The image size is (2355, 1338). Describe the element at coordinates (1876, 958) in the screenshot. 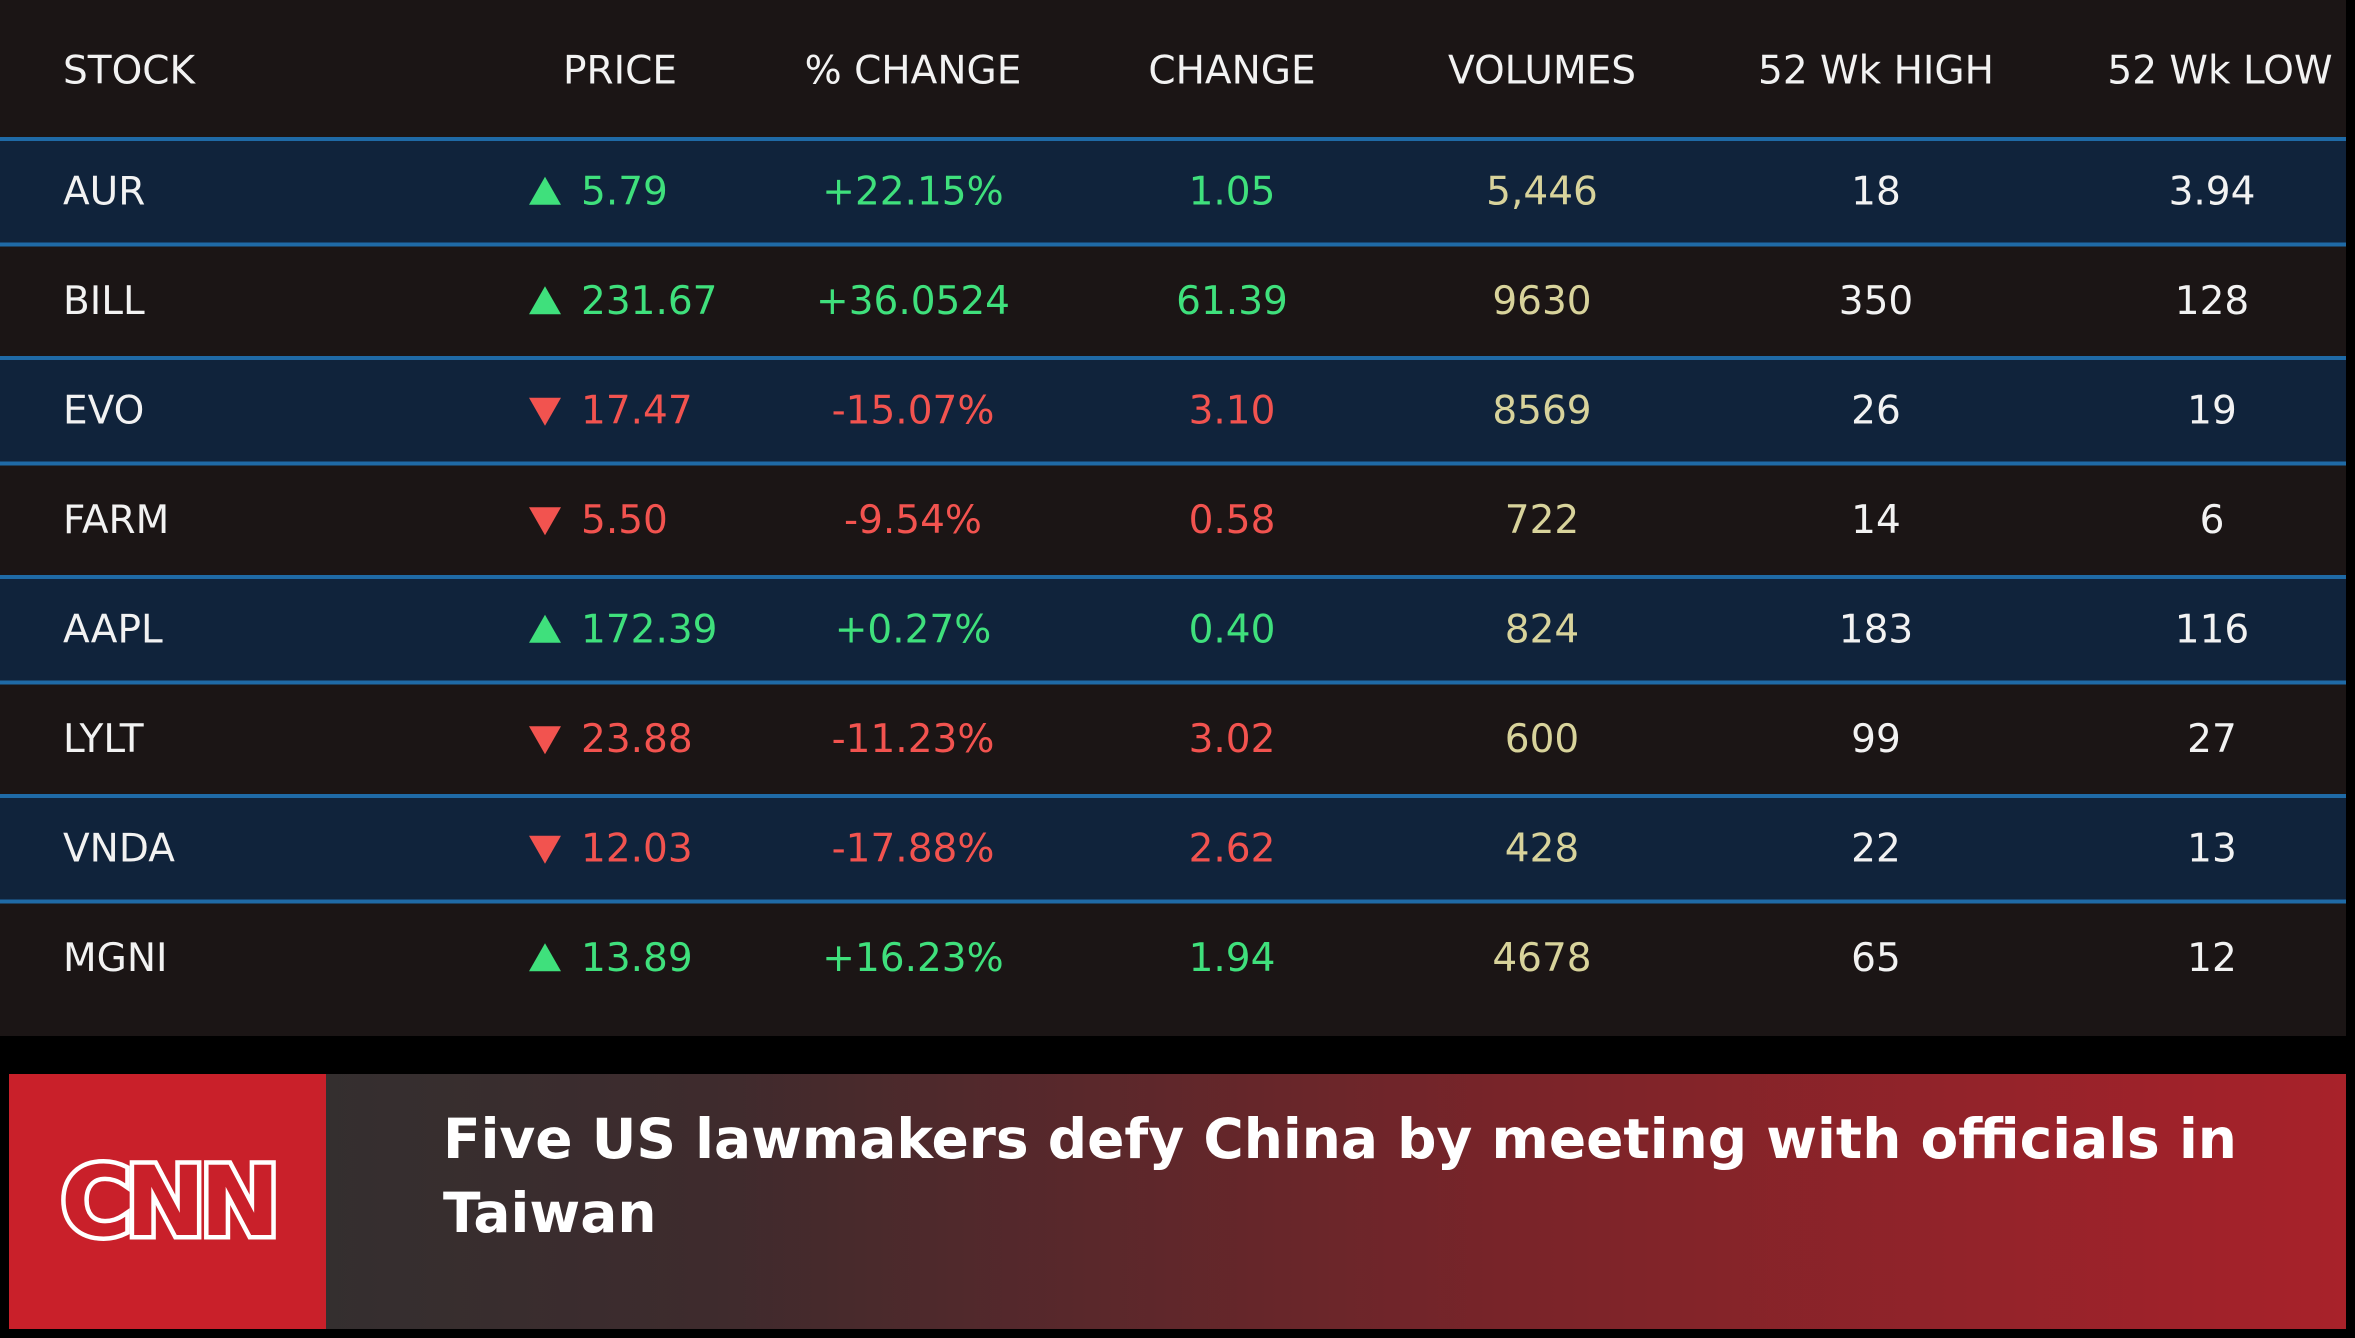

I see `cell: 65` at that location.